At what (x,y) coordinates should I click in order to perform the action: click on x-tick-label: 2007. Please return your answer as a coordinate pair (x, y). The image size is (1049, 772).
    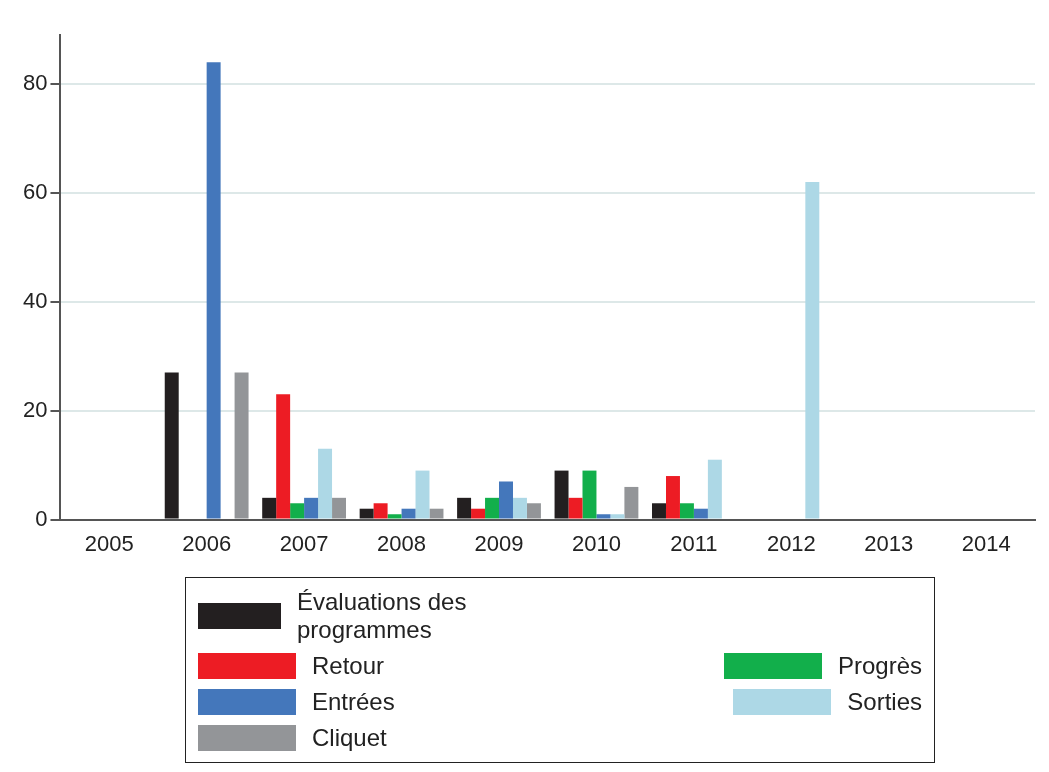
    Looking at the image, I should click on (304, 543).